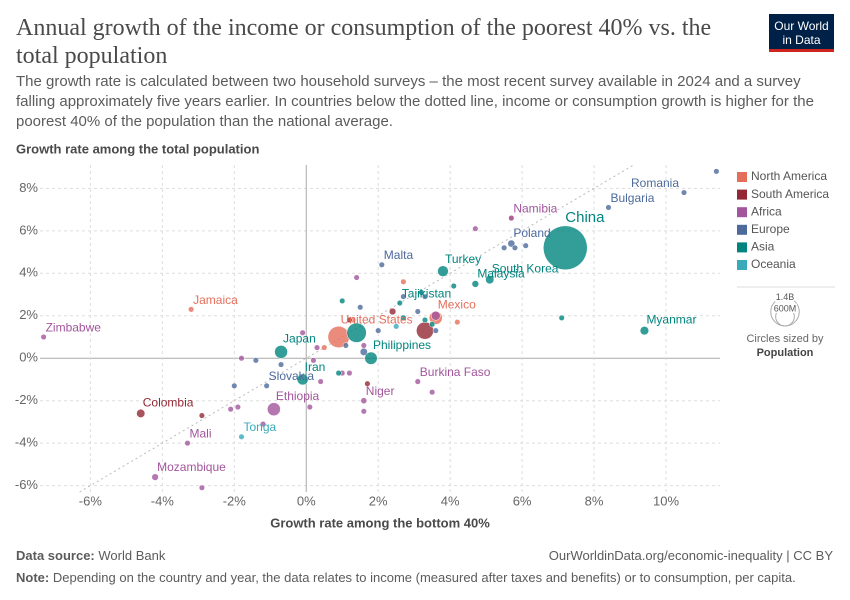 Image resolution: width=850 pixels, height=600 pixels. Describe the element at coordinates (215, 300) in the screenshot. I see `point-label: Jamaica` at that location.